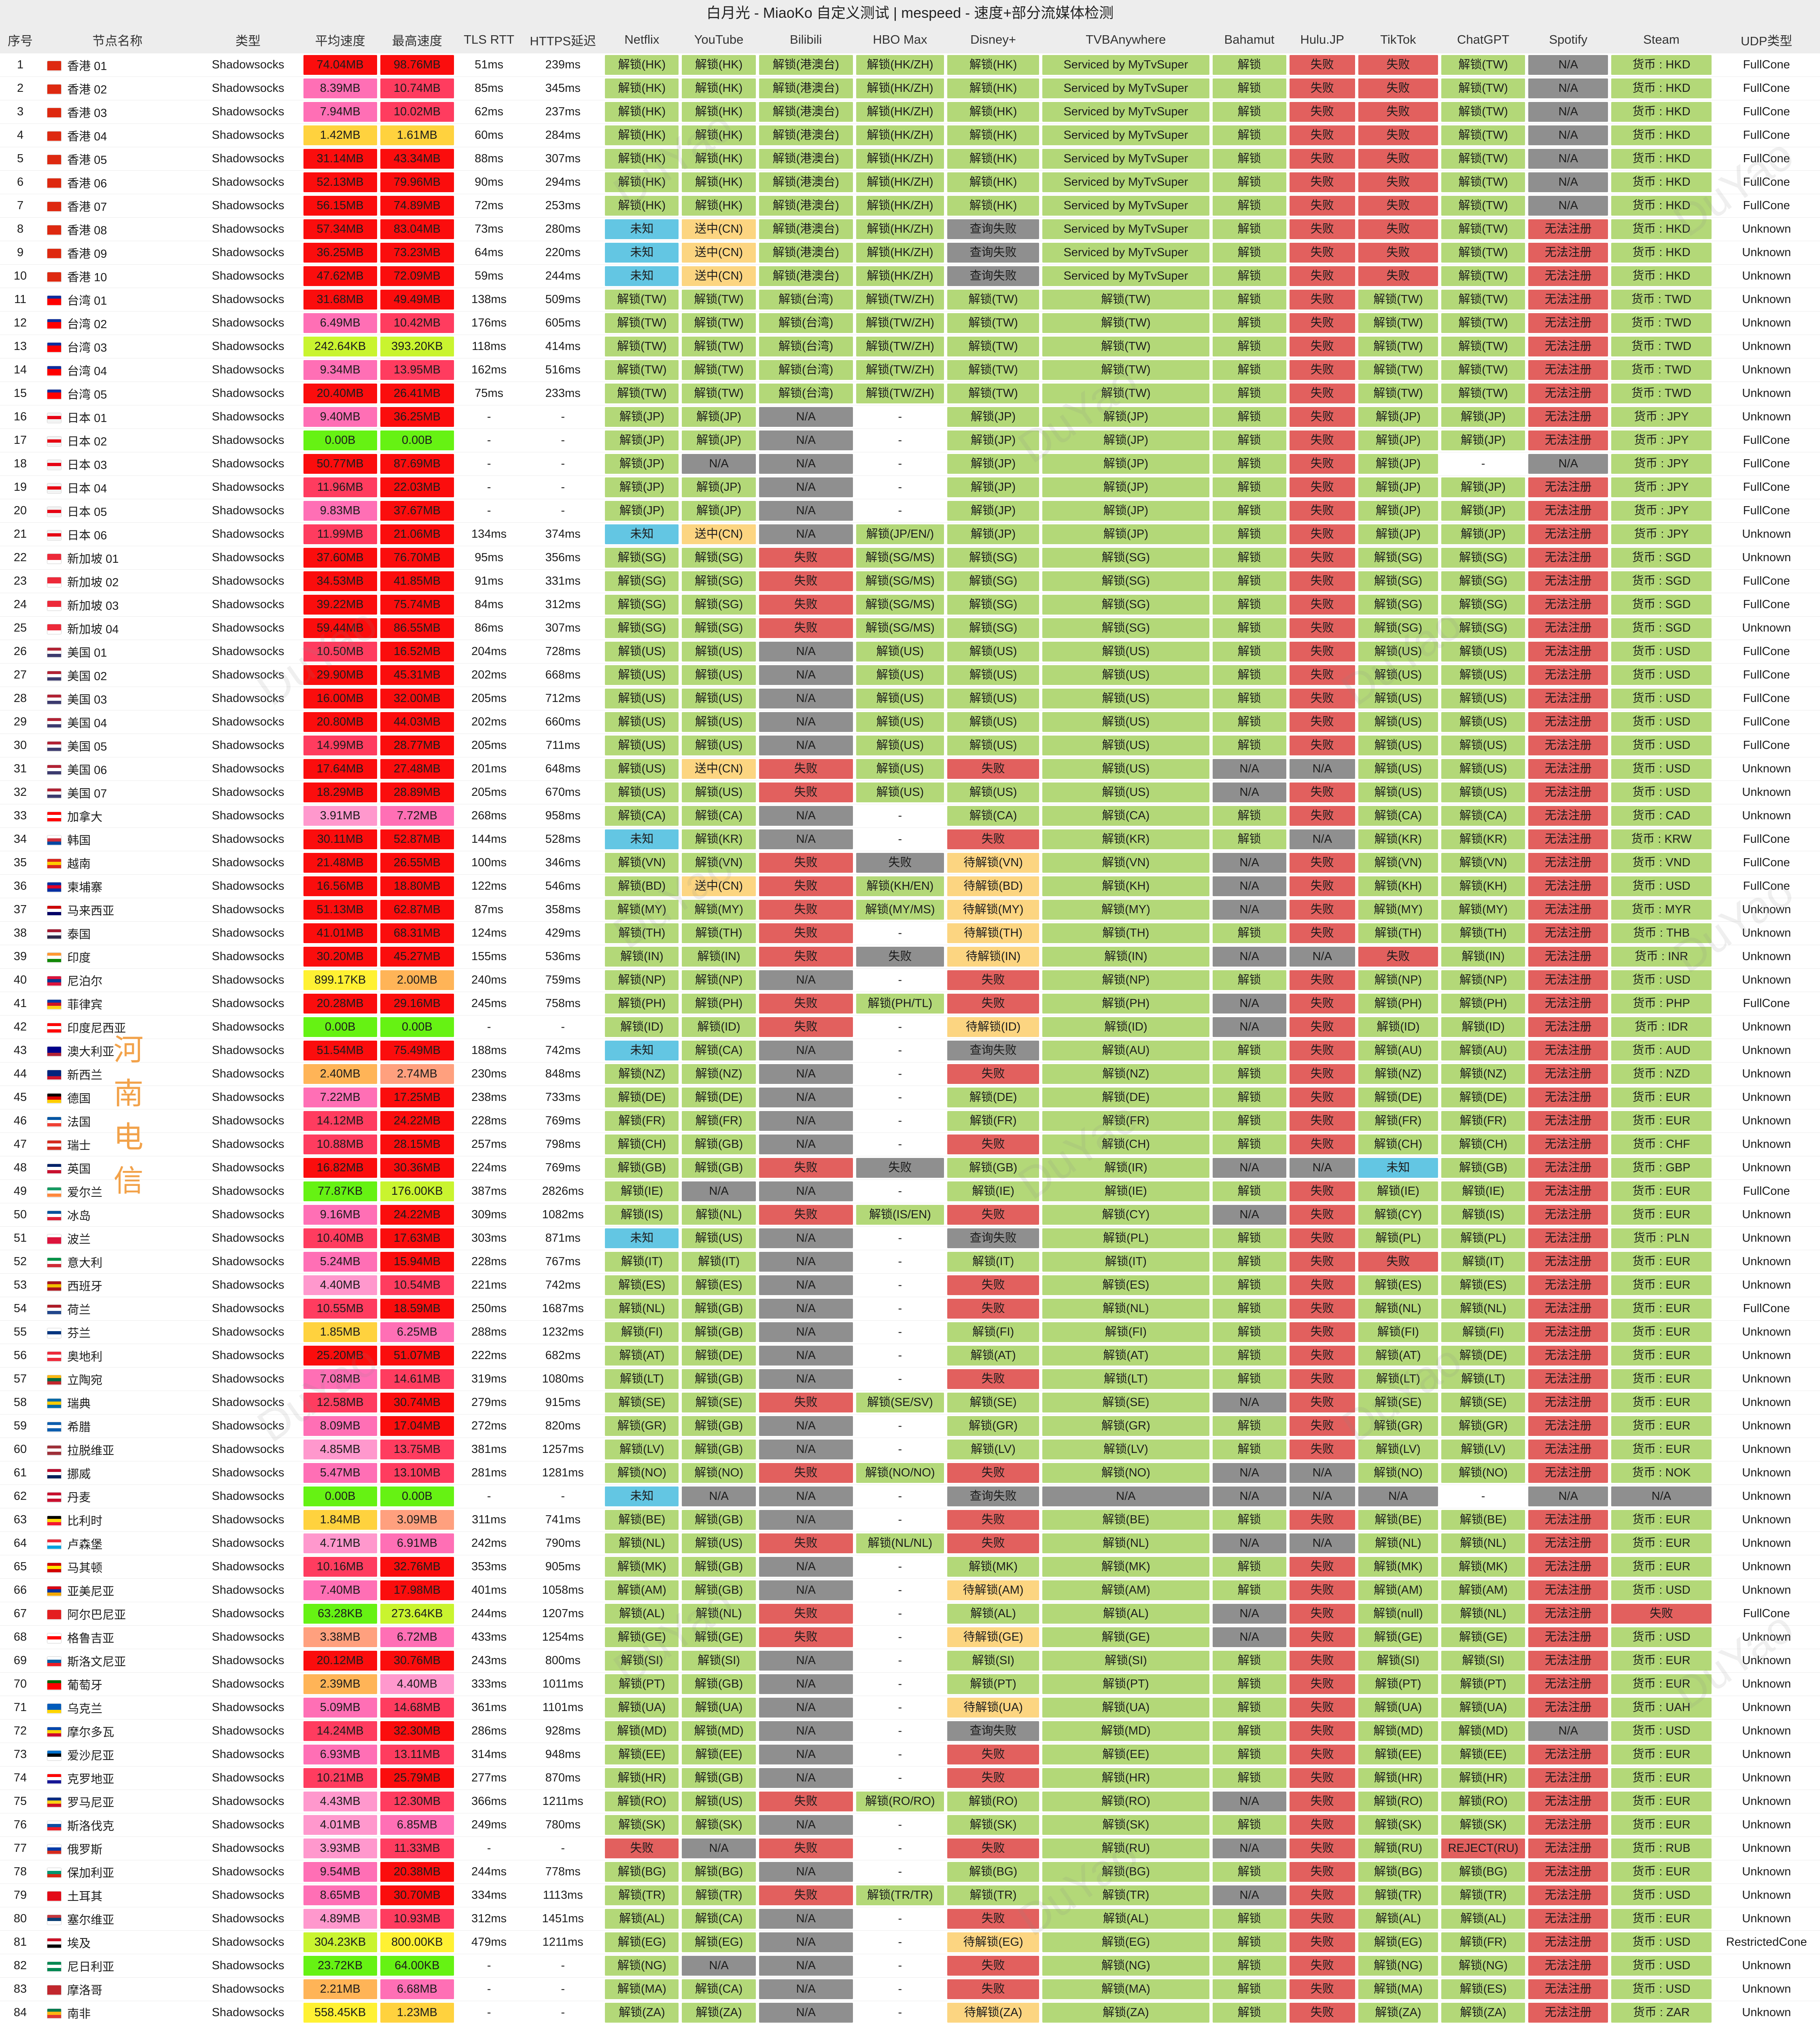 This screenshot has height=2023, width=1820. Describe the element at coordinates (21, 1520) in the screenshot. I see `cell-index: 63` at that location.